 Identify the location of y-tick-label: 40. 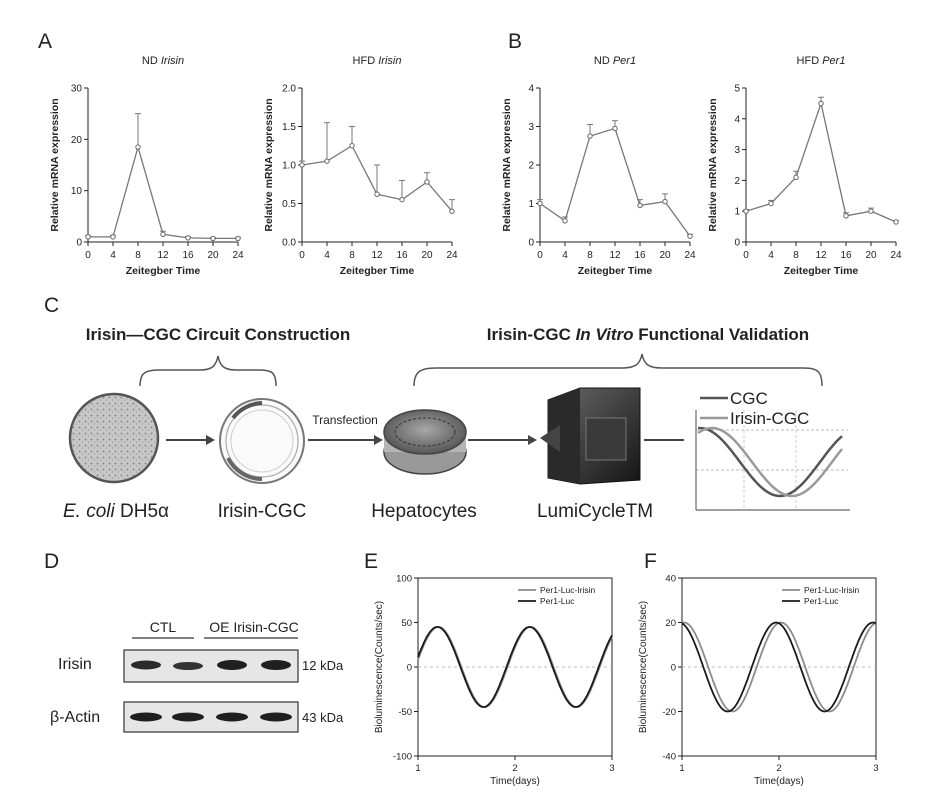
(670, 579).